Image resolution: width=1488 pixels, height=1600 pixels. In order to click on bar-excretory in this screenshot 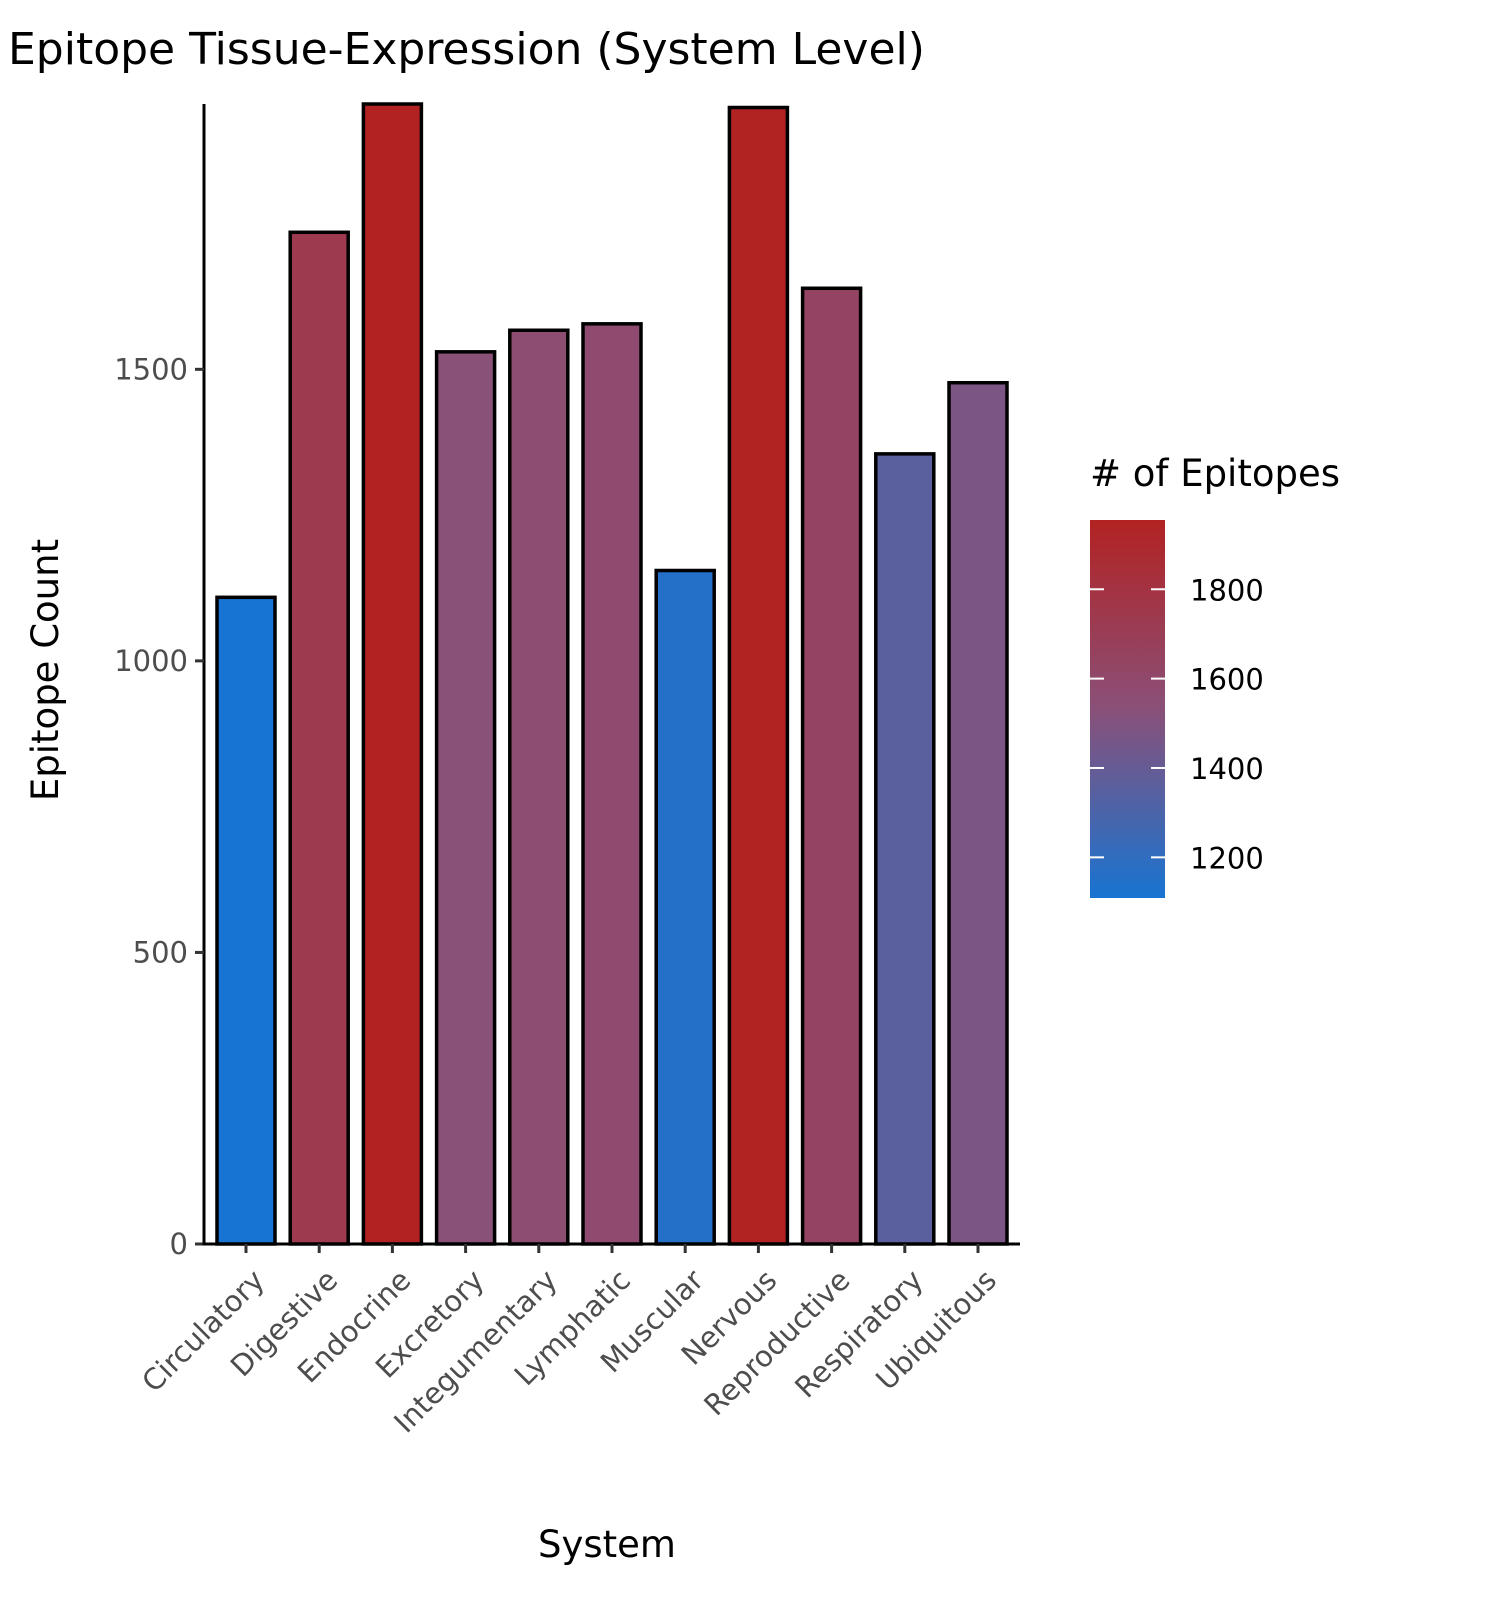, I will do `click(465, 798)`.